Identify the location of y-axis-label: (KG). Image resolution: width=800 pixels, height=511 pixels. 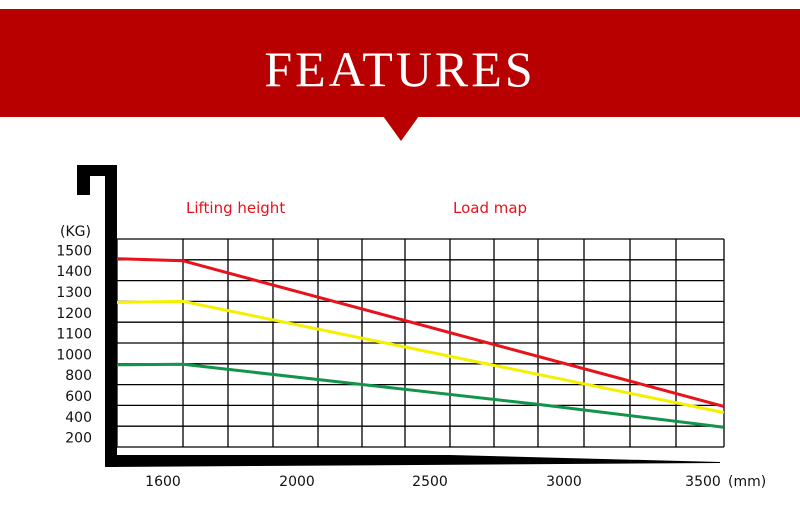
(75, 232).